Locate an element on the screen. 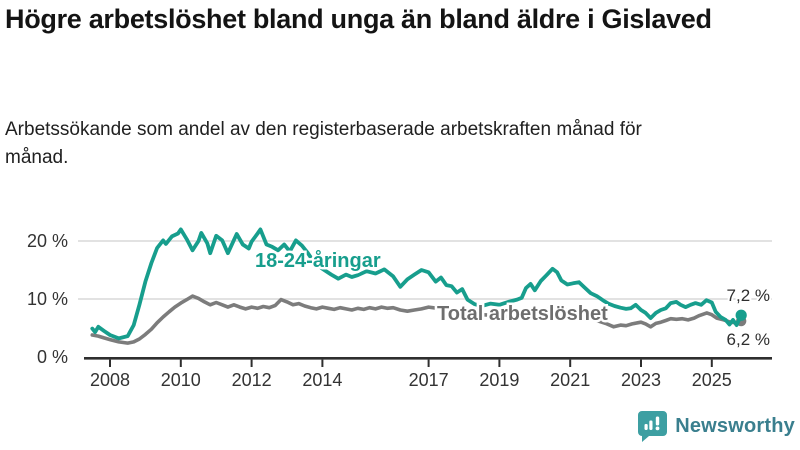 Image resolution: width=800 pixels, height=450 pixels. newsworthy-wordmark: Newsworthy is located at coordinates (735, 426).